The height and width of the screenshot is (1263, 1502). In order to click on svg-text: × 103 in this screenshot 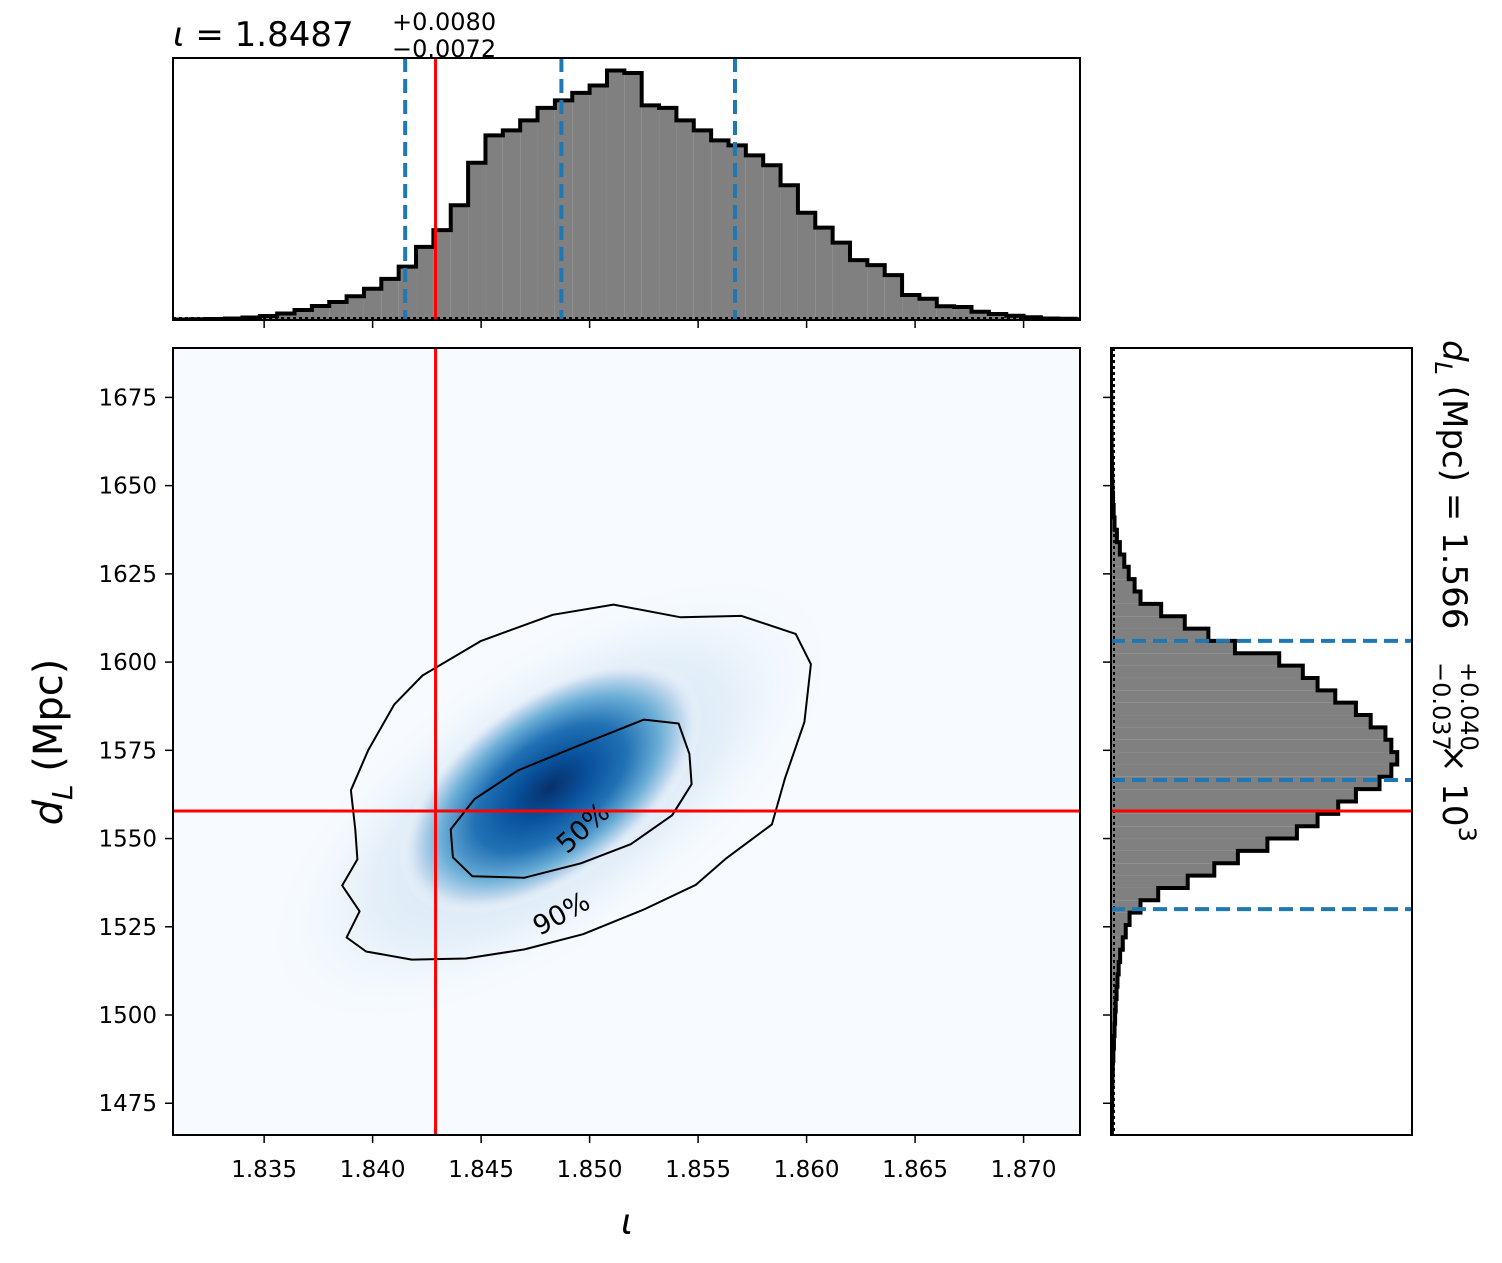, I will do `click(1457, 793)`.